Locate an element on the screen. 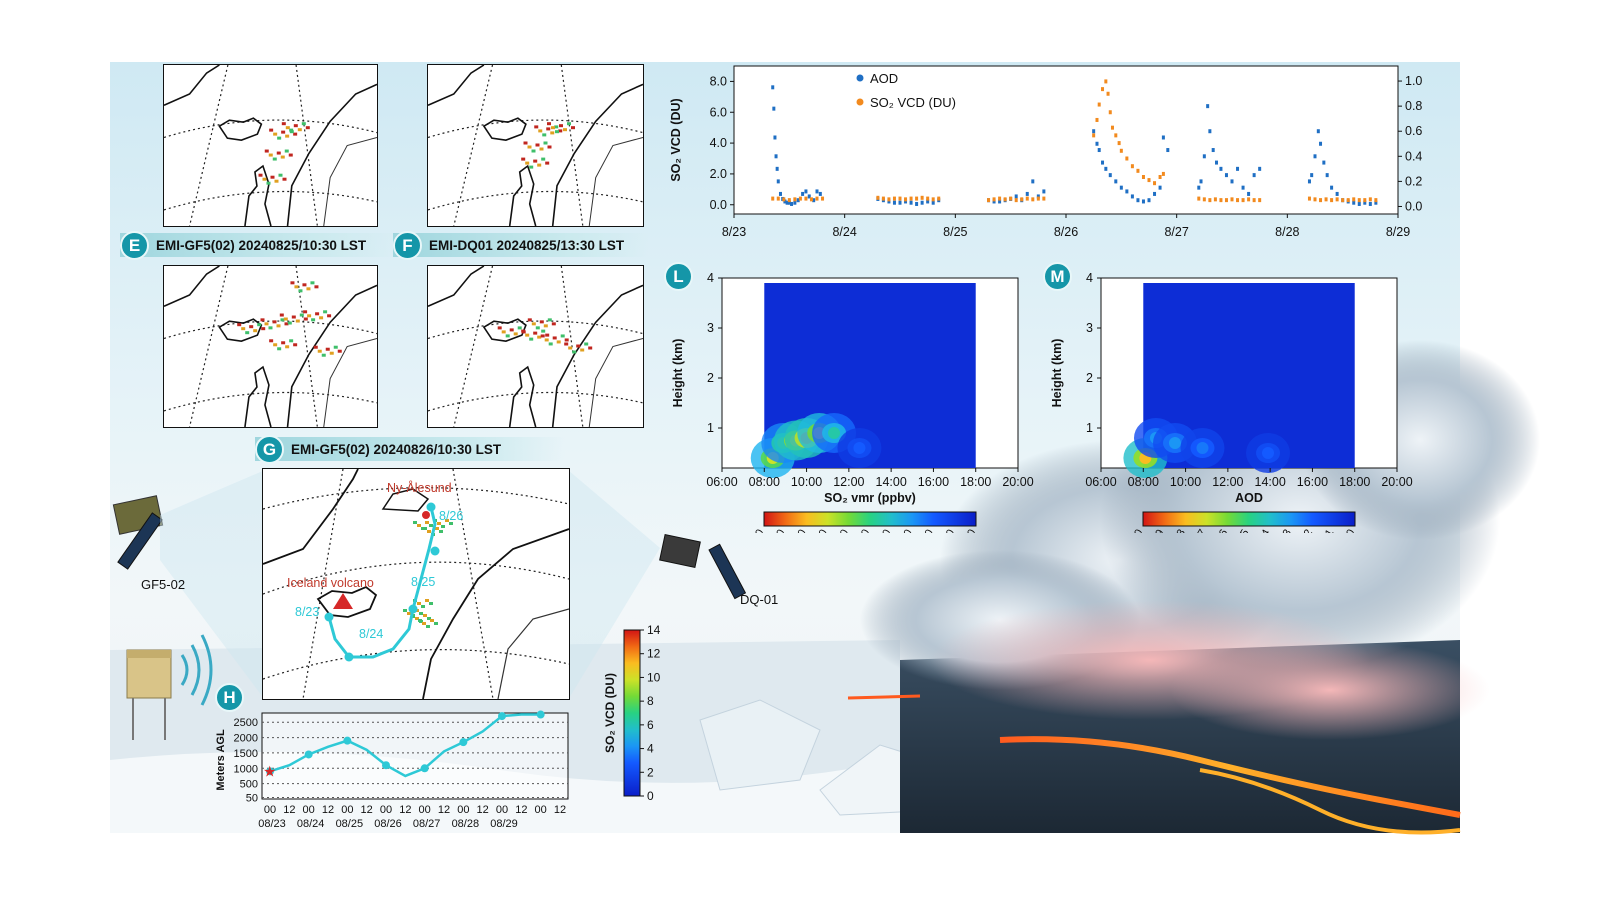 Image resolution: width=1598 pixels, height=911 pixels. timeseries-y2-tick-label: 0.8 is located at coordinates (1413, 106).